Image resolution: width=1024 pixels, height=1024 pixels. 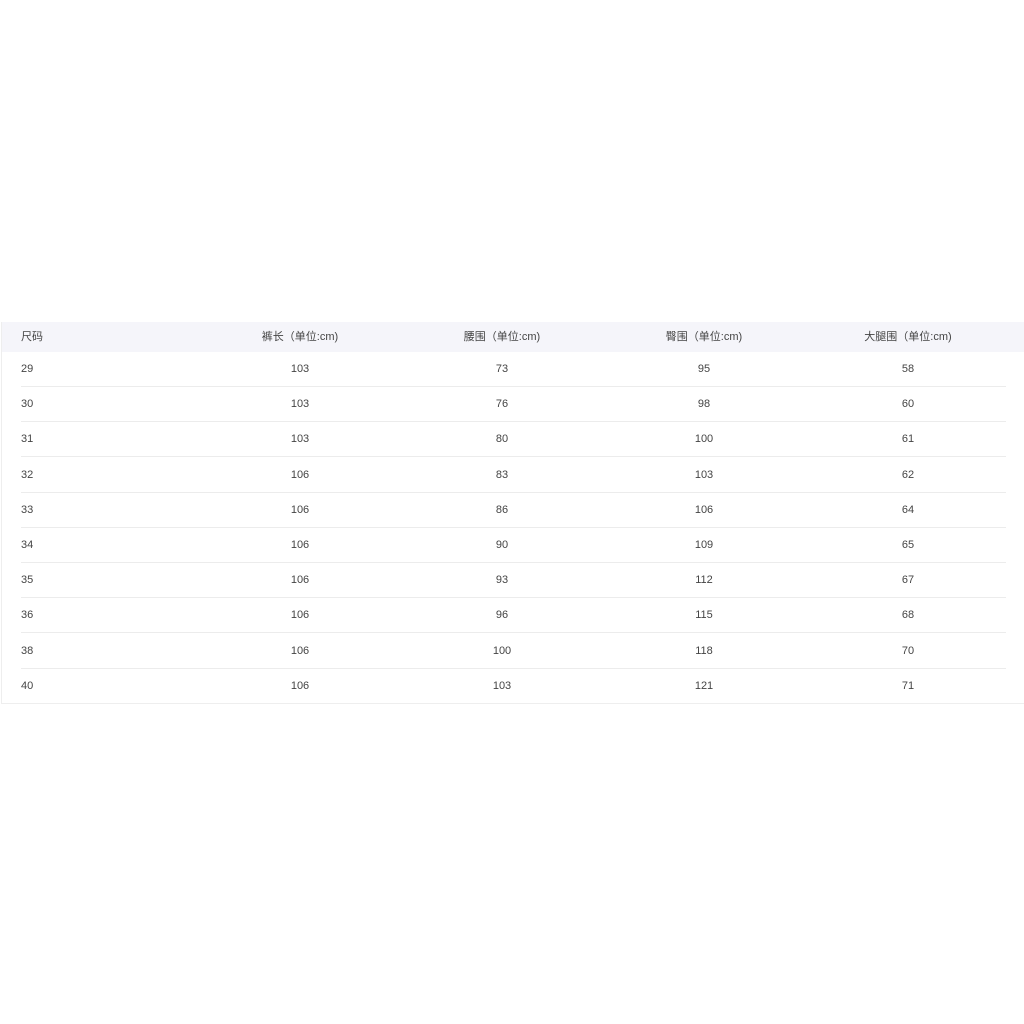 What do you see at coordinates (704, 439) in the screenshot?
I see `cell-hip: 100` at bounding box center [704, 439].